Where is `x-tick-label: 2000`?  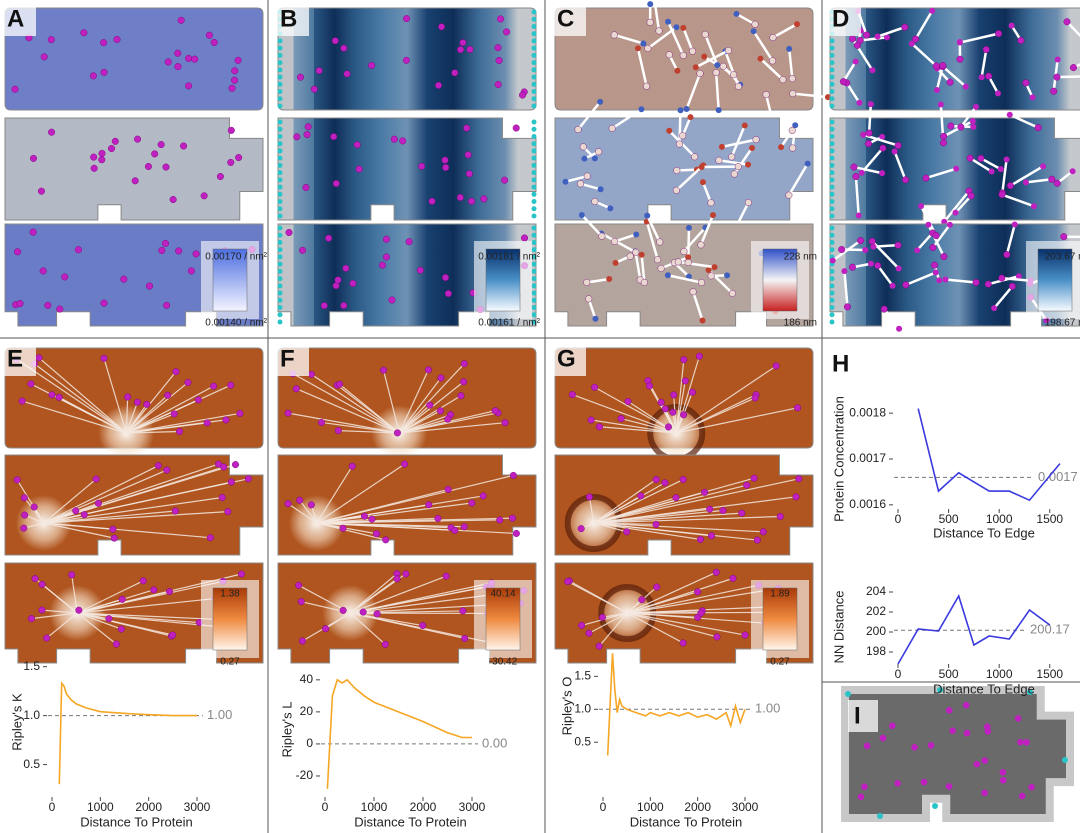 x-tick-label: 2000 is located at coordinates (148, 807).